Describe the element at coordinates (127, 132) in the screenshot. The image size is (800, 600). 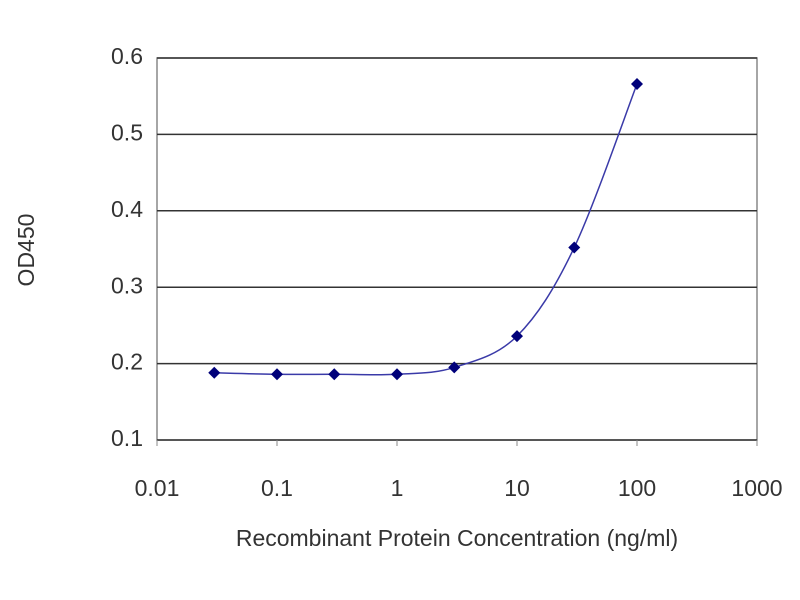
I see `y-tick-label: 0.5` at that location.